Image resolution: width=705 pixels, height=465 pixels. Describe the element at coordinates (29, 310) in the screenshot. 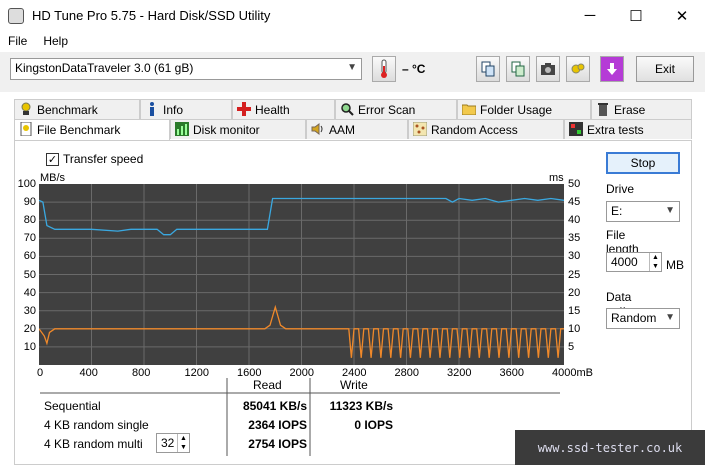

I see `y-tick-left: 30` at that location.